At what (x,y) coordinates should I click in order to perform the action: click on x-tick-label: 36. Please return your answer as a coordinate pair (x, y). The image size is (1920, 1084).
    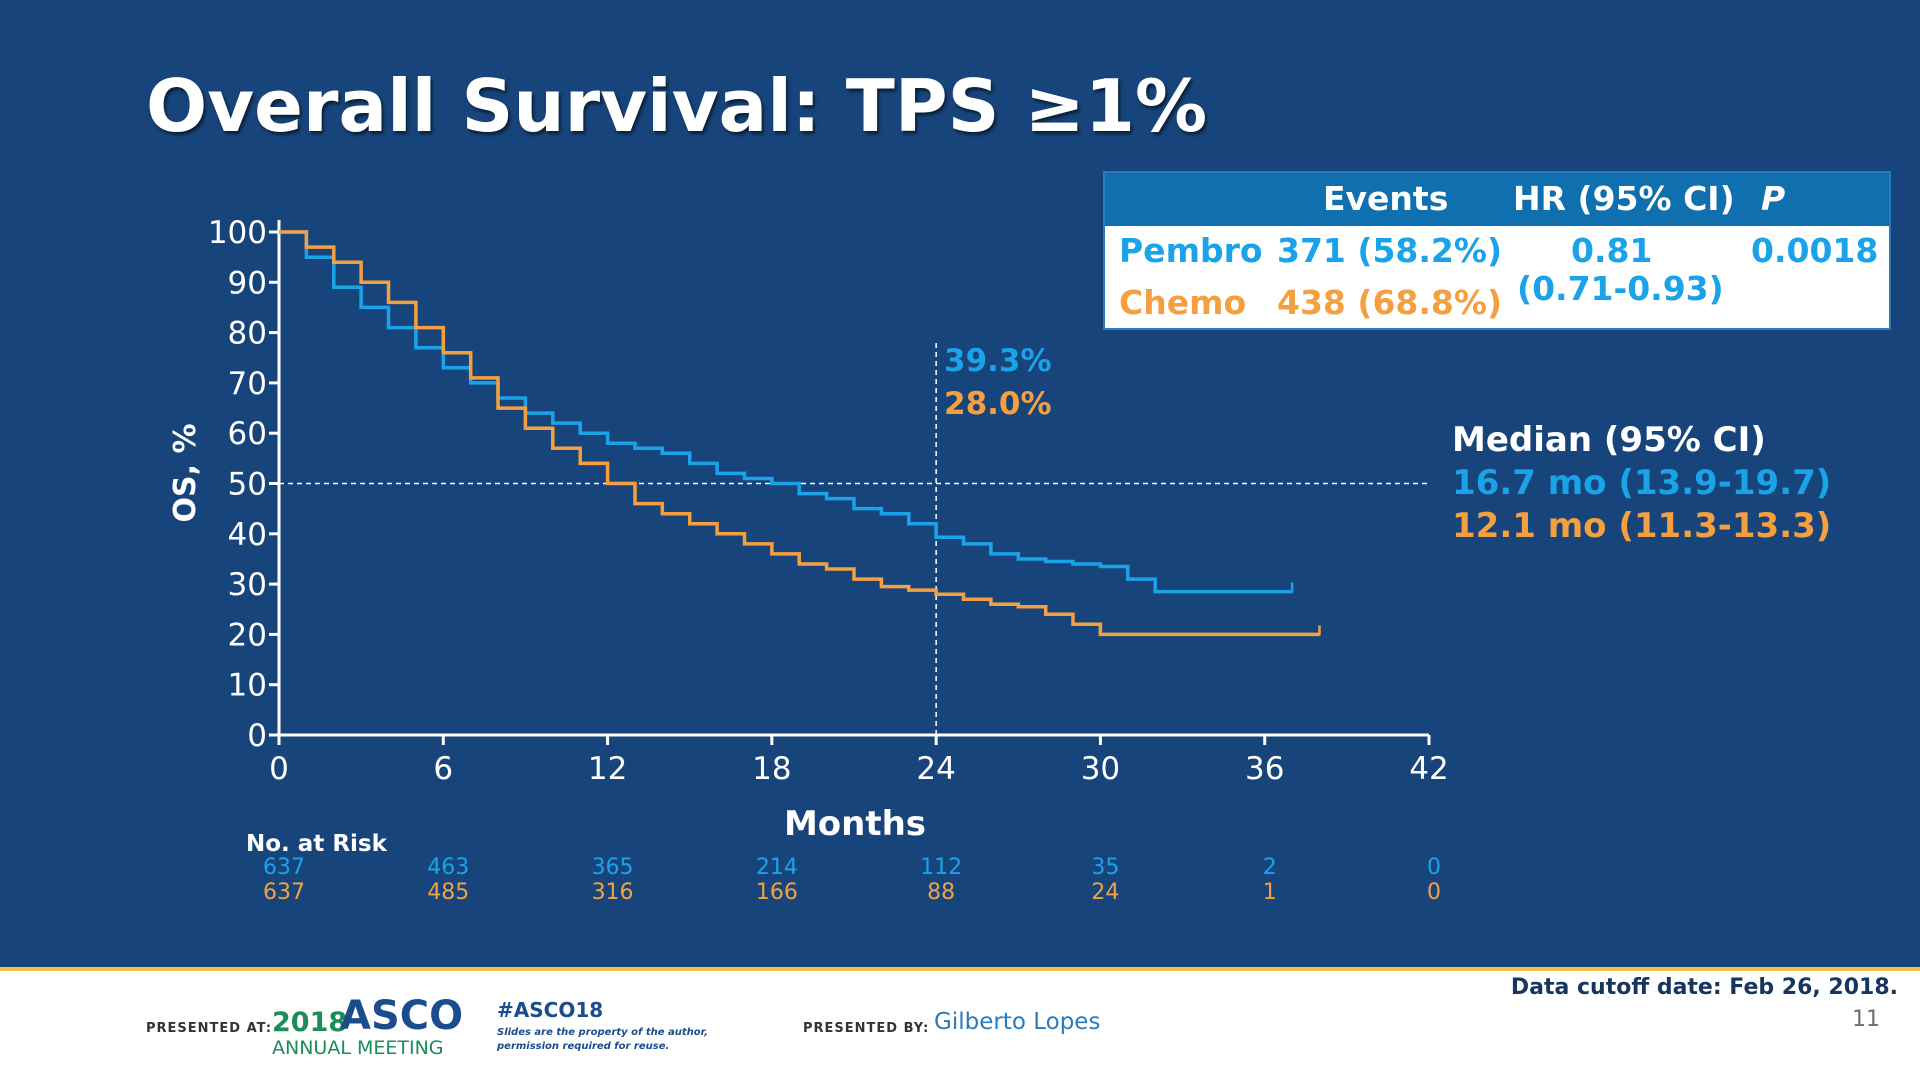
    Looking at the image, I should click on (1264, 769).